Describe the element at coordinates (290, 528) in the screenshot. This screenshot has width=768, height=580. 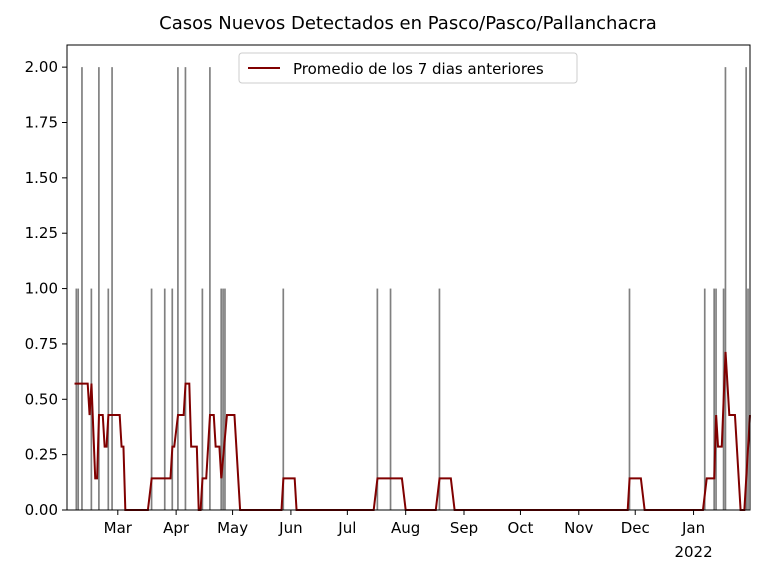
I see `x-tick-label: Jun` at that location.